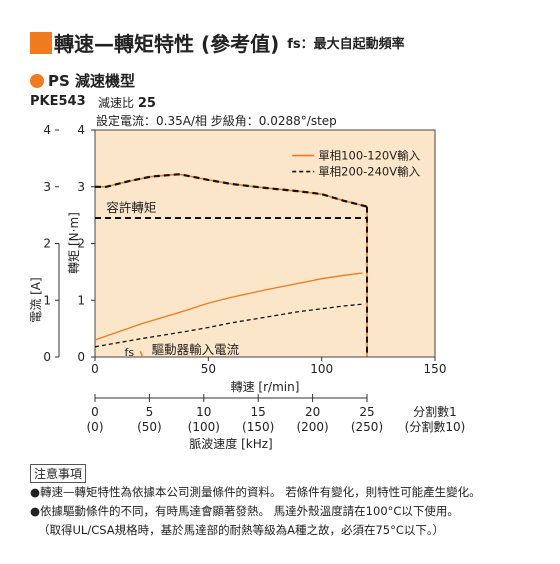  I want to click on model-name: PKE543, so click(58, 101).